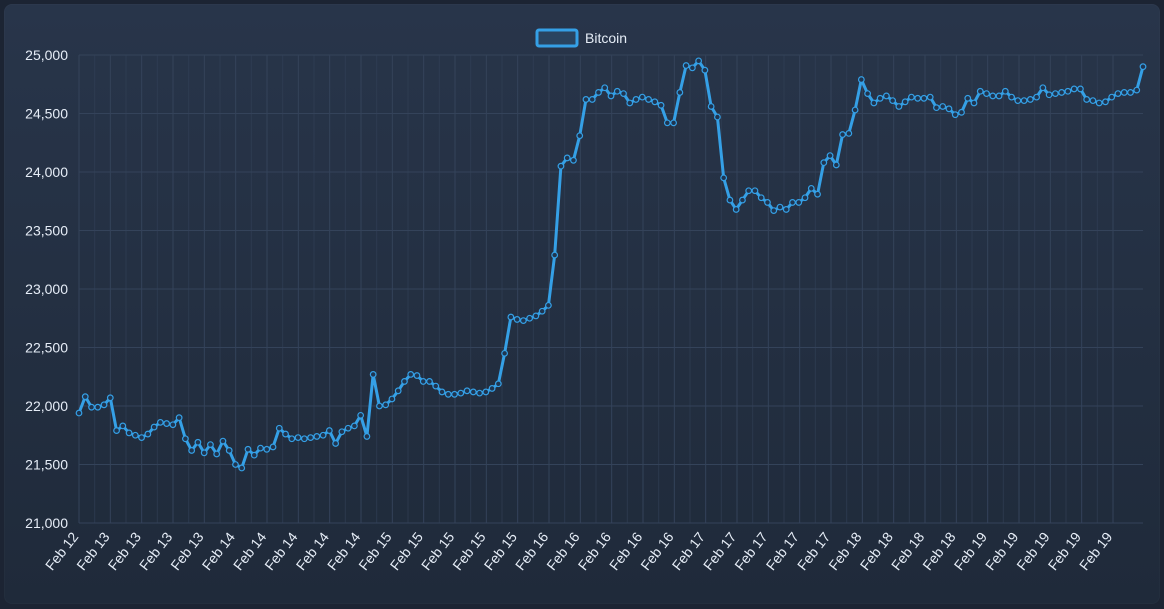 The image size is (1164, 609). Describe the element at coordinates (581, 38) in the screenshot. I see `legend: Bitcoin` at that location.